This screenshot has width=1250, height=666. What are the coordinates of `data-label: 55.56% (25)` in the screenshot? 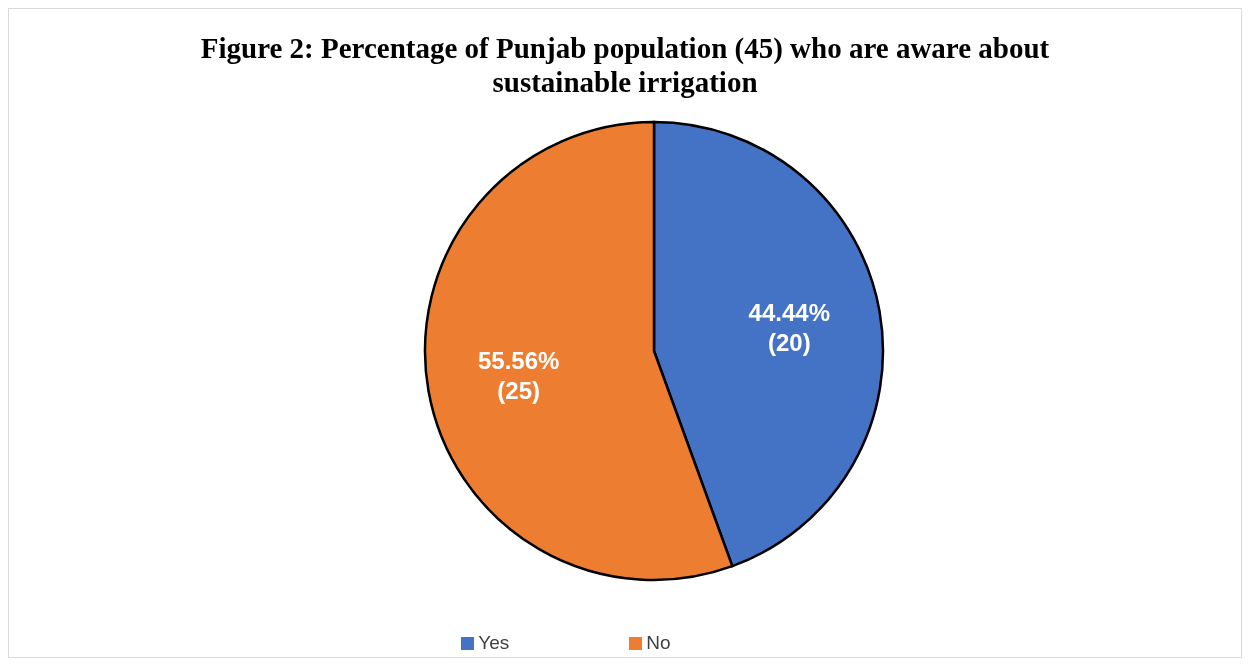 It's located at (518, 375).